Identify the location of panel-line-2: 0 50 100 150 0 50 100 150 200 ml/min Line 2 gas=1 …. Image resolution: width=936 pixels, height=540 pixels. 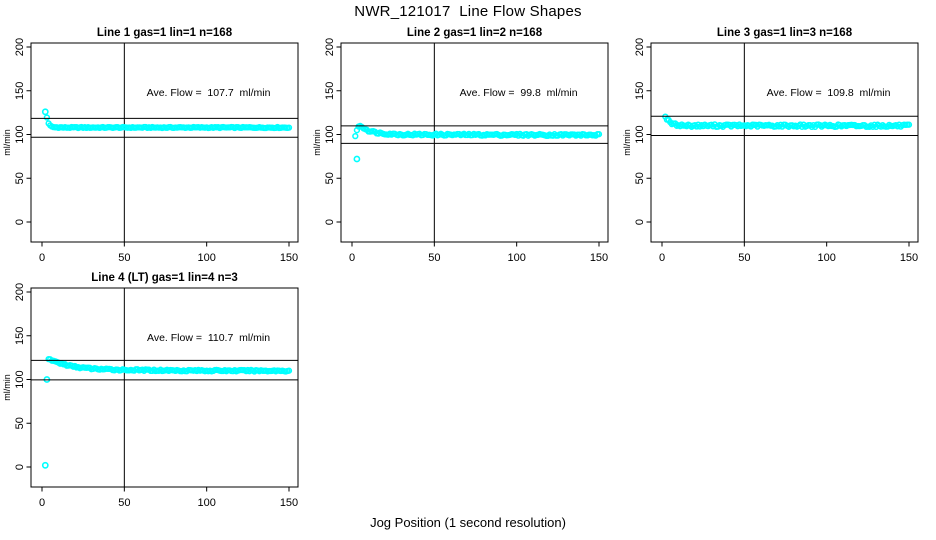
(460, 145).